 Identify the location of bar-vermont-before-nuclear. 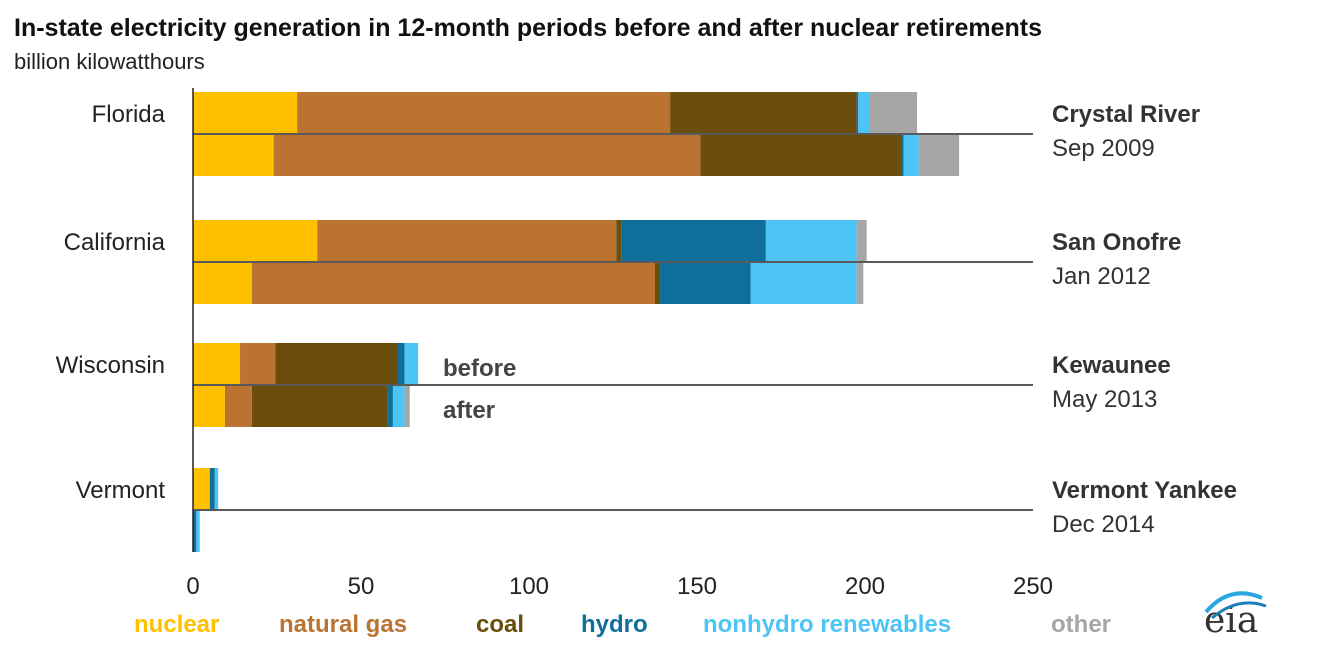
(201, 488).